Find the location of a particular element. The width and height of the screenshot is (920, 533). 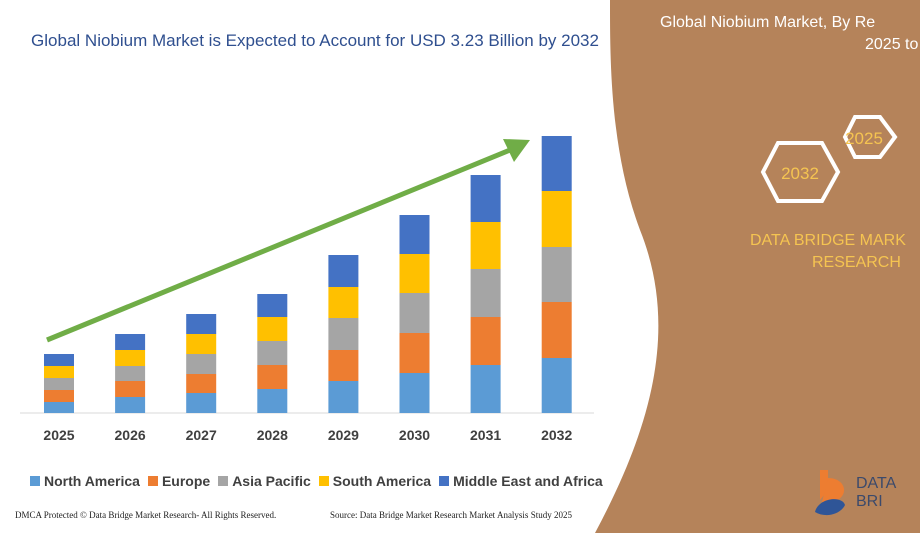

bar-segment-middle-east-and-africa-2031 is located at coordinates (485, 198).